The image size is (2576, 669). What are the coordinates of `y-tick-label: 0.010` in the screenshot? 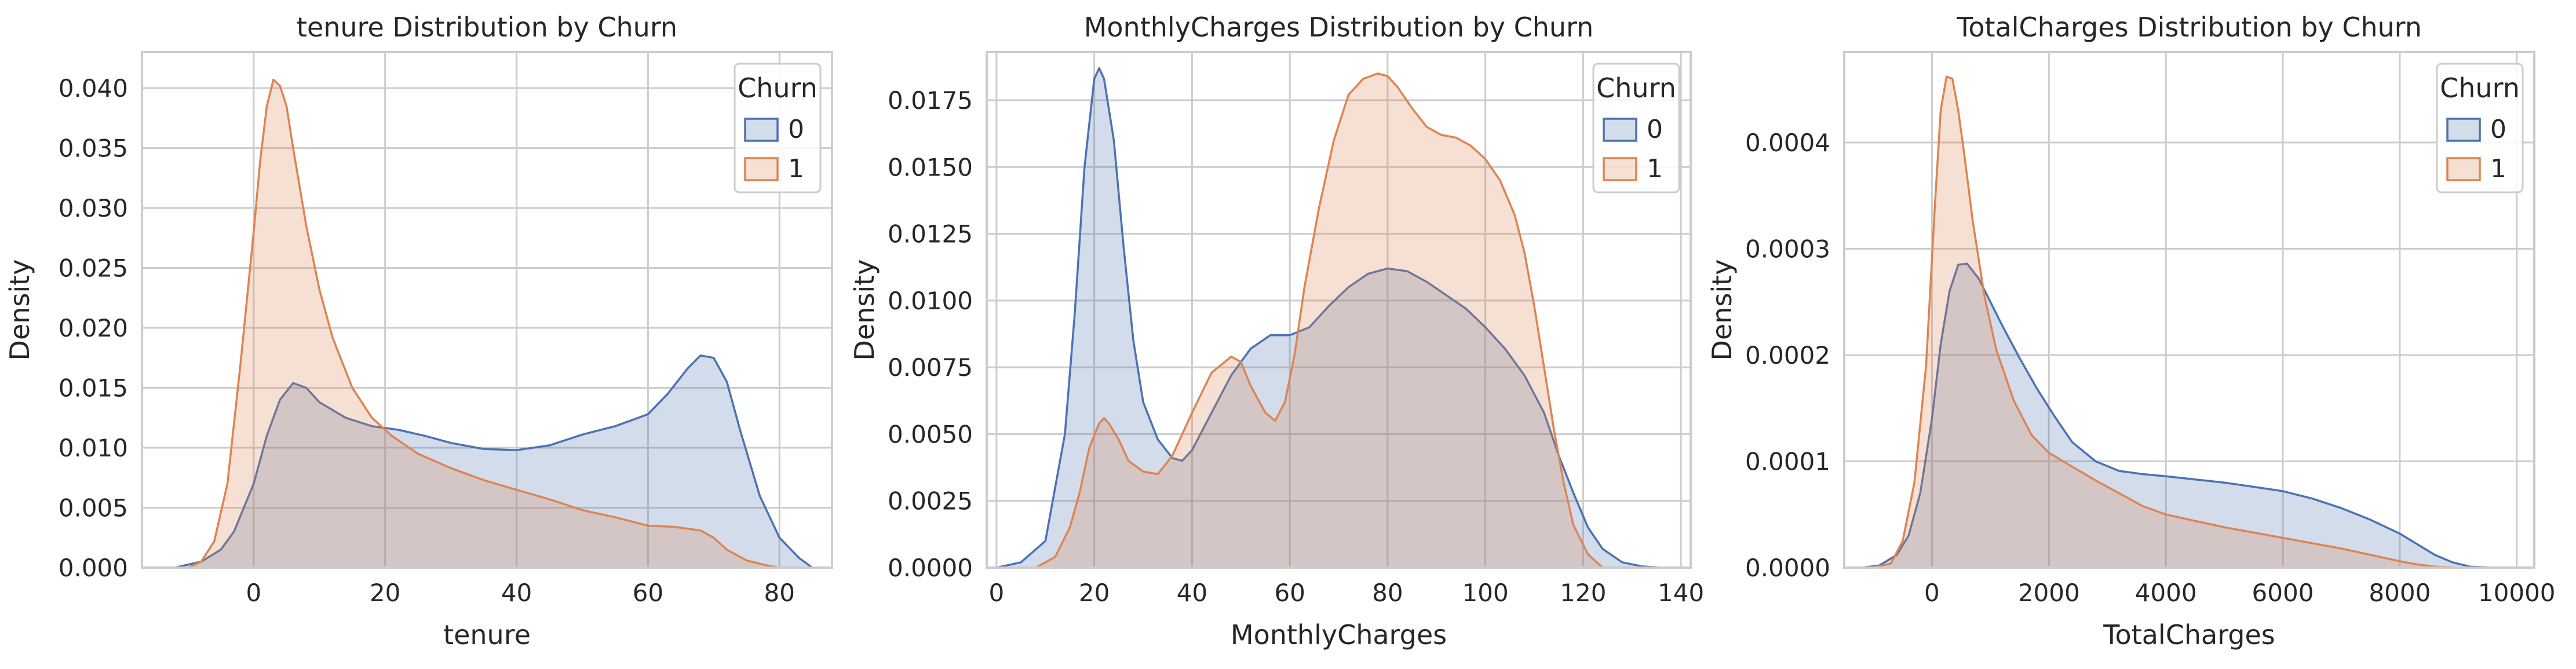 It's located at (93, 448).